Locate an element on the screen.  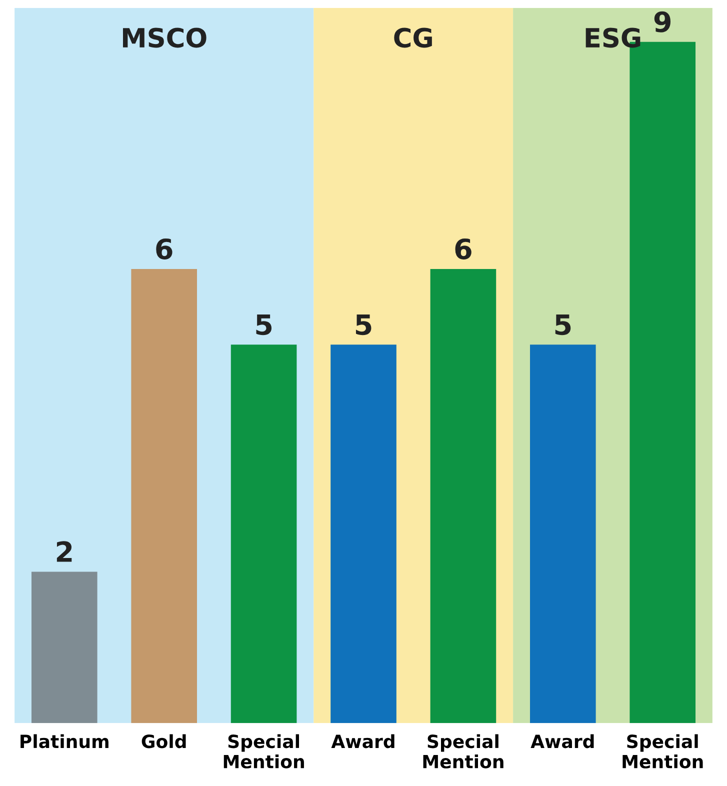
x-tick-label: Gold is located at coordinates (164, 741).